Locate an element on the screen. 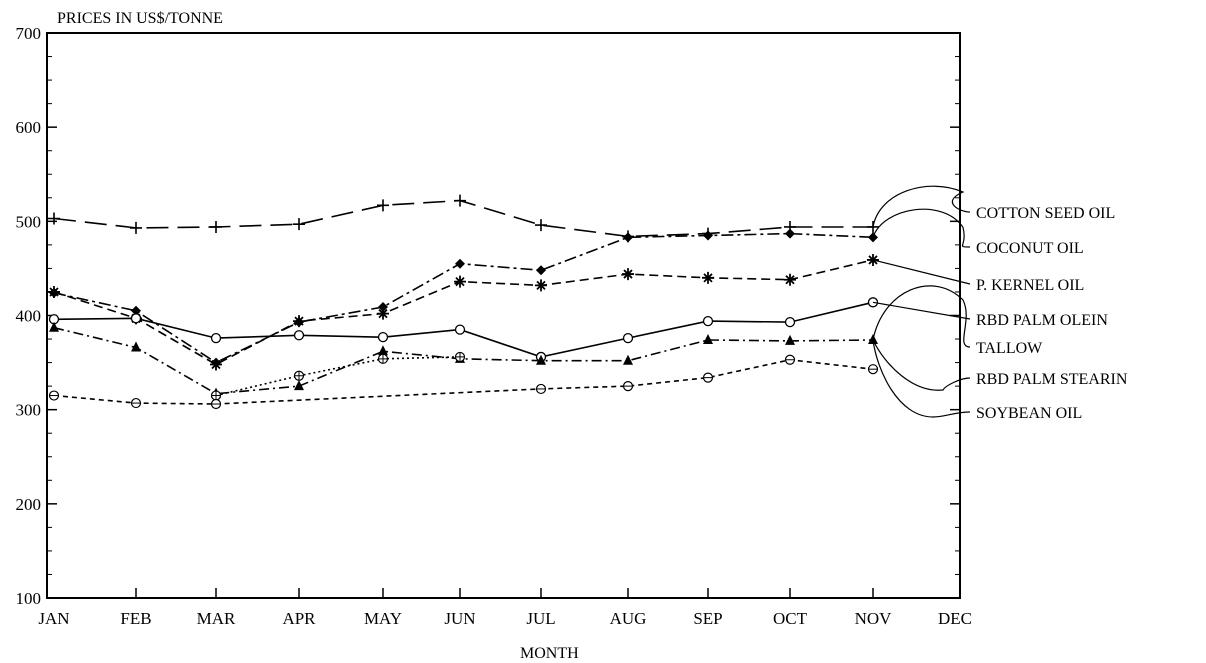 The height and width of the screenshot is (663, 1206). x-tick-label: NOV is located at coordinates (874, 618).